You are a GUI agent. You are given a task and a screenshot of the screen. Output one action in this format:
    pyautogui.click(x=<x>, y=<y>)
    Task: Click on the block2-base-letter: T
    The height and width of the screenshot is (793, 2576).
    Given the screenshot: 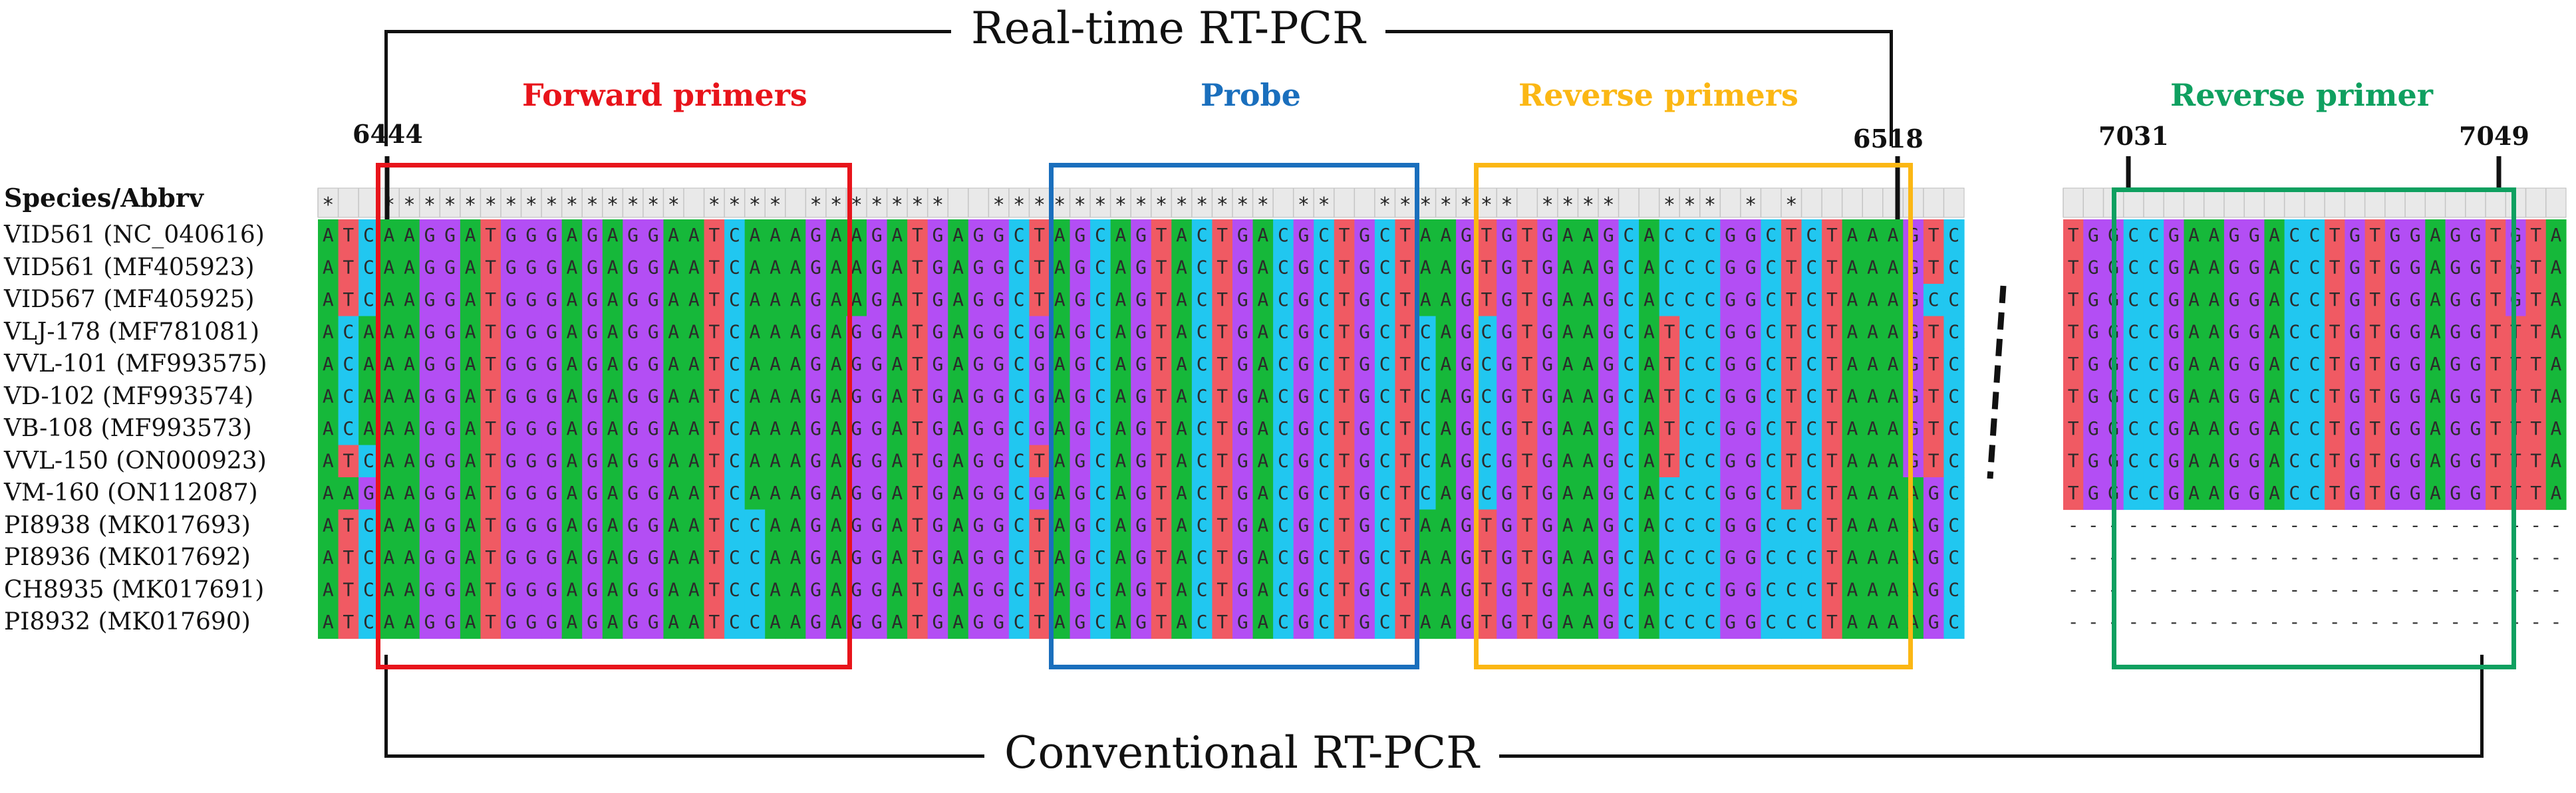 What is the action you would take?
    pyautogui.click(x=2535, y=235)
    